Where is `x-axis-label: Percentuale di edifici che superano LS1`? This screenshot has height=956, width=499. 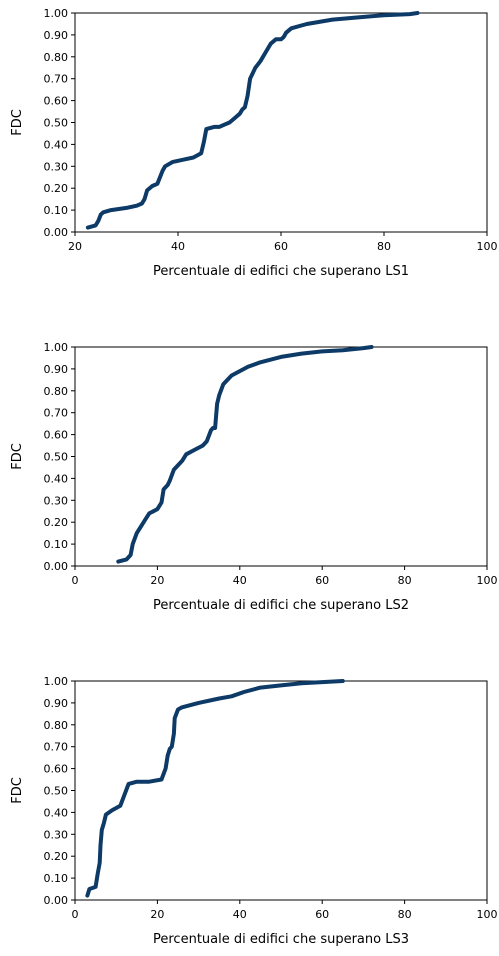 x-axis-label: Percentuale di edifici che superano LS1 is located at coordinates (281, 271).